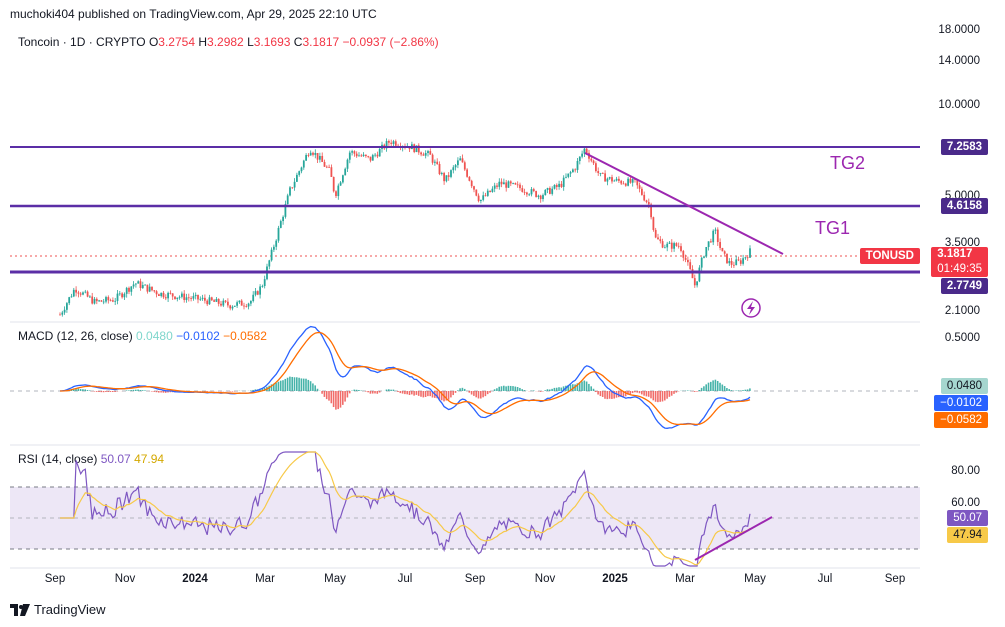 The image size is (1005, 627). What do you see at coordinates (125, 579) in the screenshot?
I see `time-tick: Nov` at bounding box center [125, 579].